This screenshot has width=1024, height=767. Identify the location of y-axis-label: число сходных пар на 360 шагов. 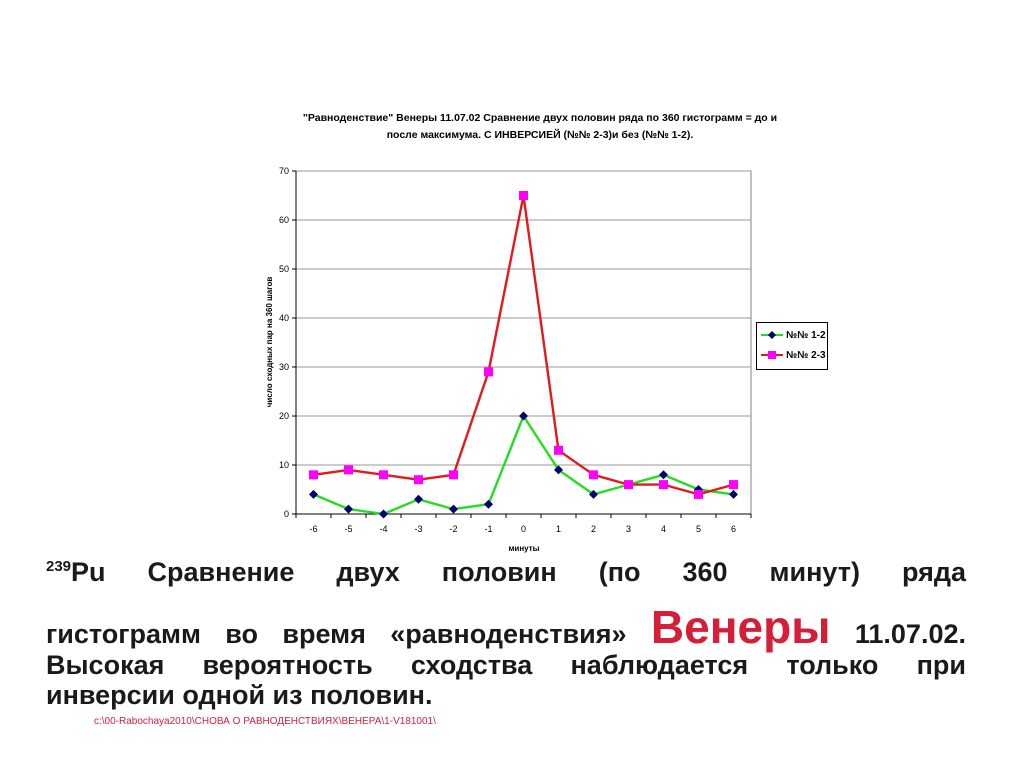
(269, 342).